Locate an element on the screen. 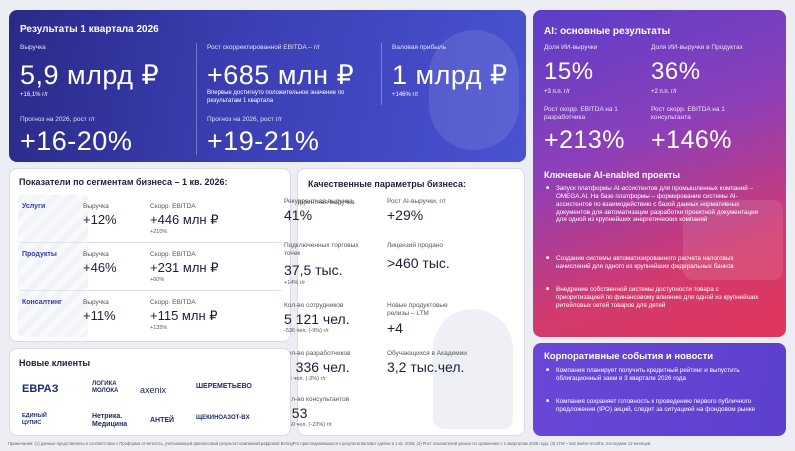 The width and height of the screenshot is (795, 451). academy-label: Обучающихся в Академии is located at coordinates (427, 353).